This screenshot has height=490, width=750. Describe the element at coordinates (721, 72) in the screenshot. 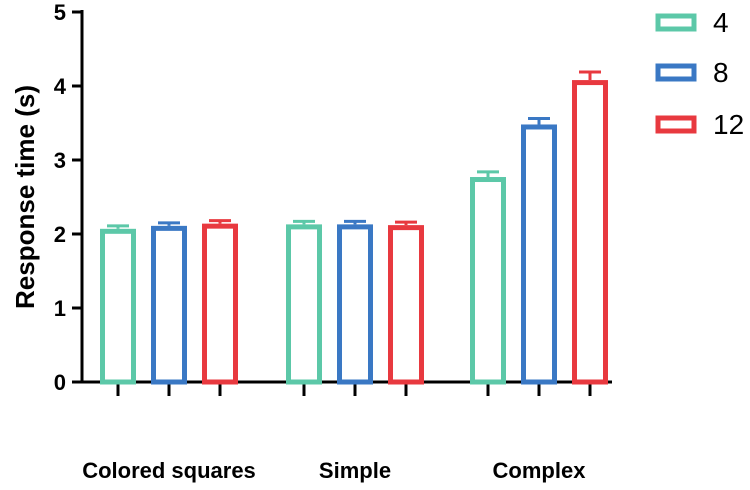

I see `legend-label: 8` at that location.